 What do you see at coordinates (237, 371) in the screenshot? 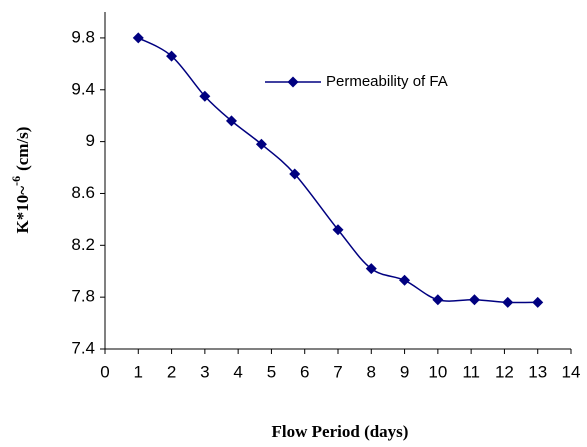
I see `x-tick-label: 4` at bounding box center [237, 371].